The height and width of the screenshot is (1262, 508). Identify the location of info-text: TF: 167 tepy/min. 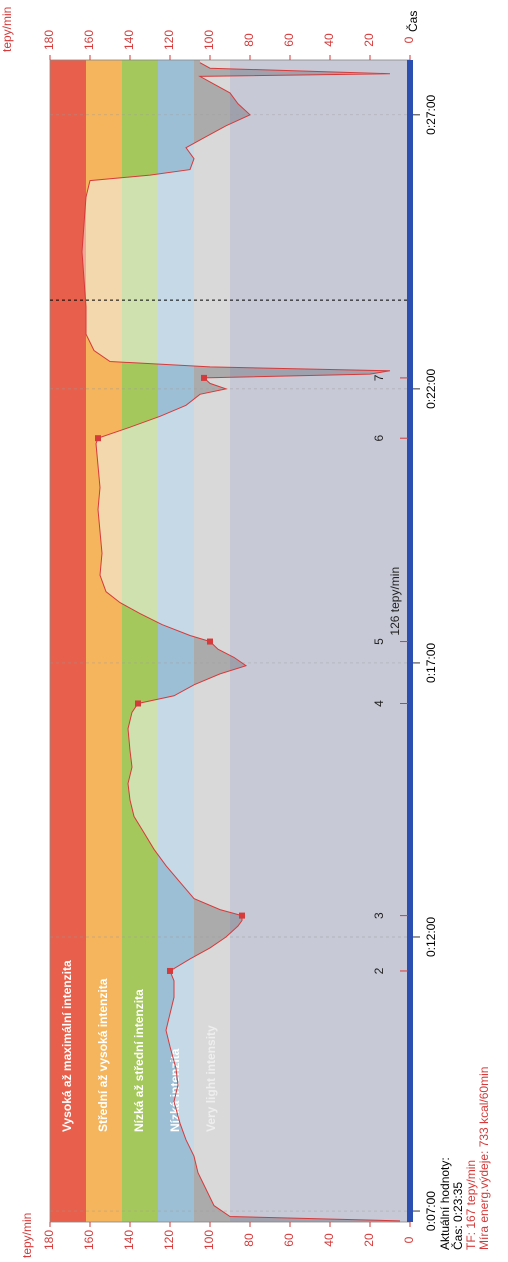
(471, 1205).